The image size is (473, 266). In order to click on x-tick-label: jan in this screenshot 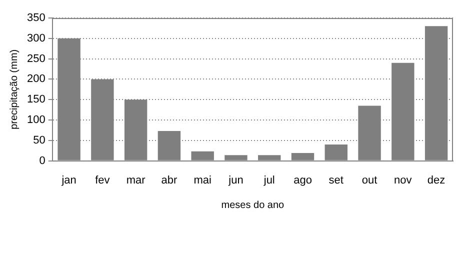, I will do `click(68, 180)`.